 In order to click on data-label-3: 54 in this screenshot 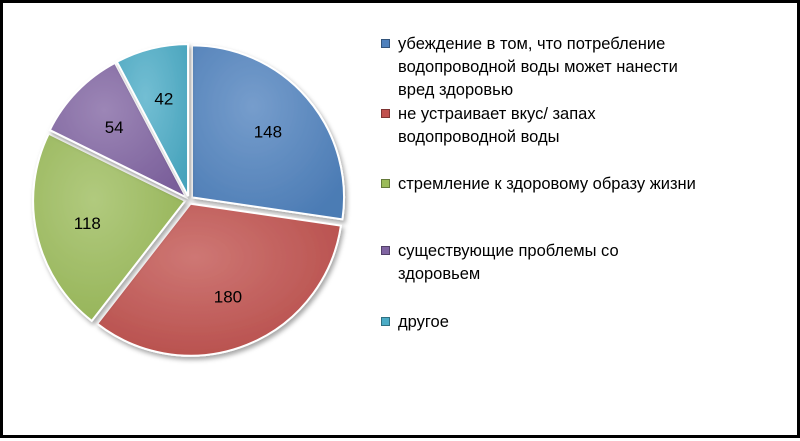, I will do `click(114, 127)`.